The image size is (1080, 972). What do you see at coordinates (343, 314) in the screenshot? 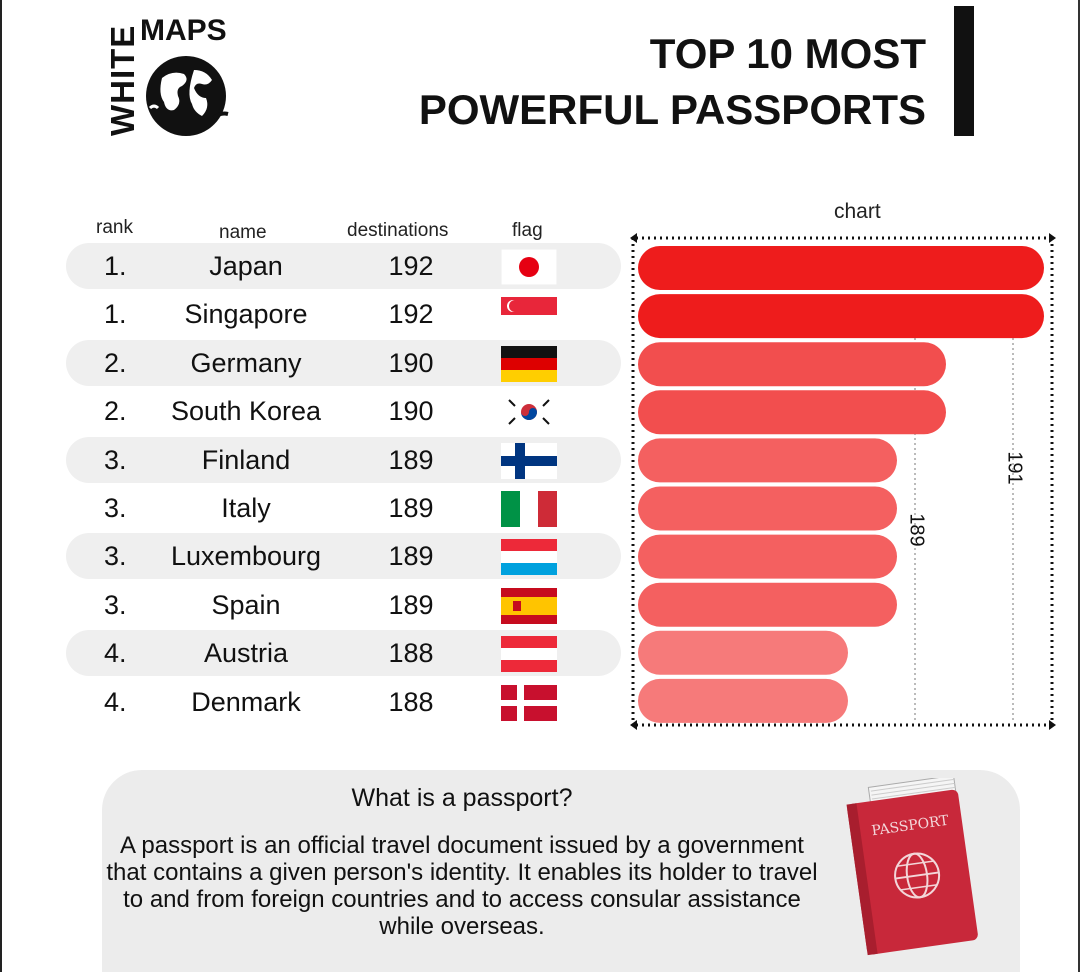
I see `table-row: 1. Singapore 192` at bounding box center [343, 314].